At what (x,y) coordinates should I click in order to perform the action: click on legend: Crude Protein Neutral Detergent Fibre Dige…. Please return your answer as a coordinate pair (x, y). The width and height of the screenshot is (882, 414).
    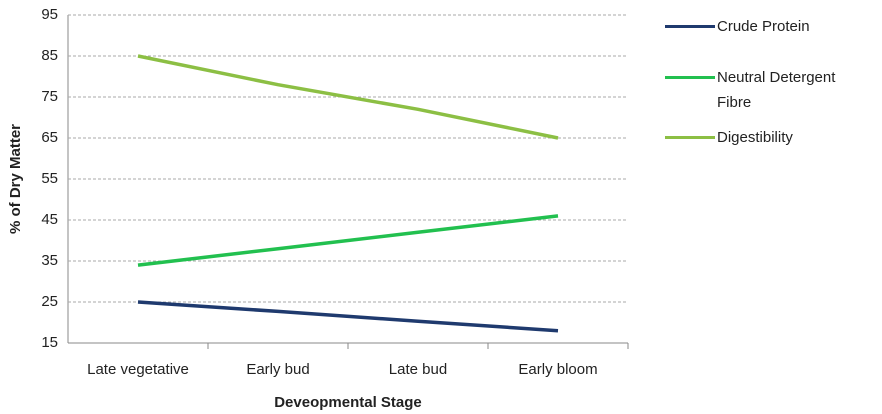
    Looking at the image, I should click on (772, 82).